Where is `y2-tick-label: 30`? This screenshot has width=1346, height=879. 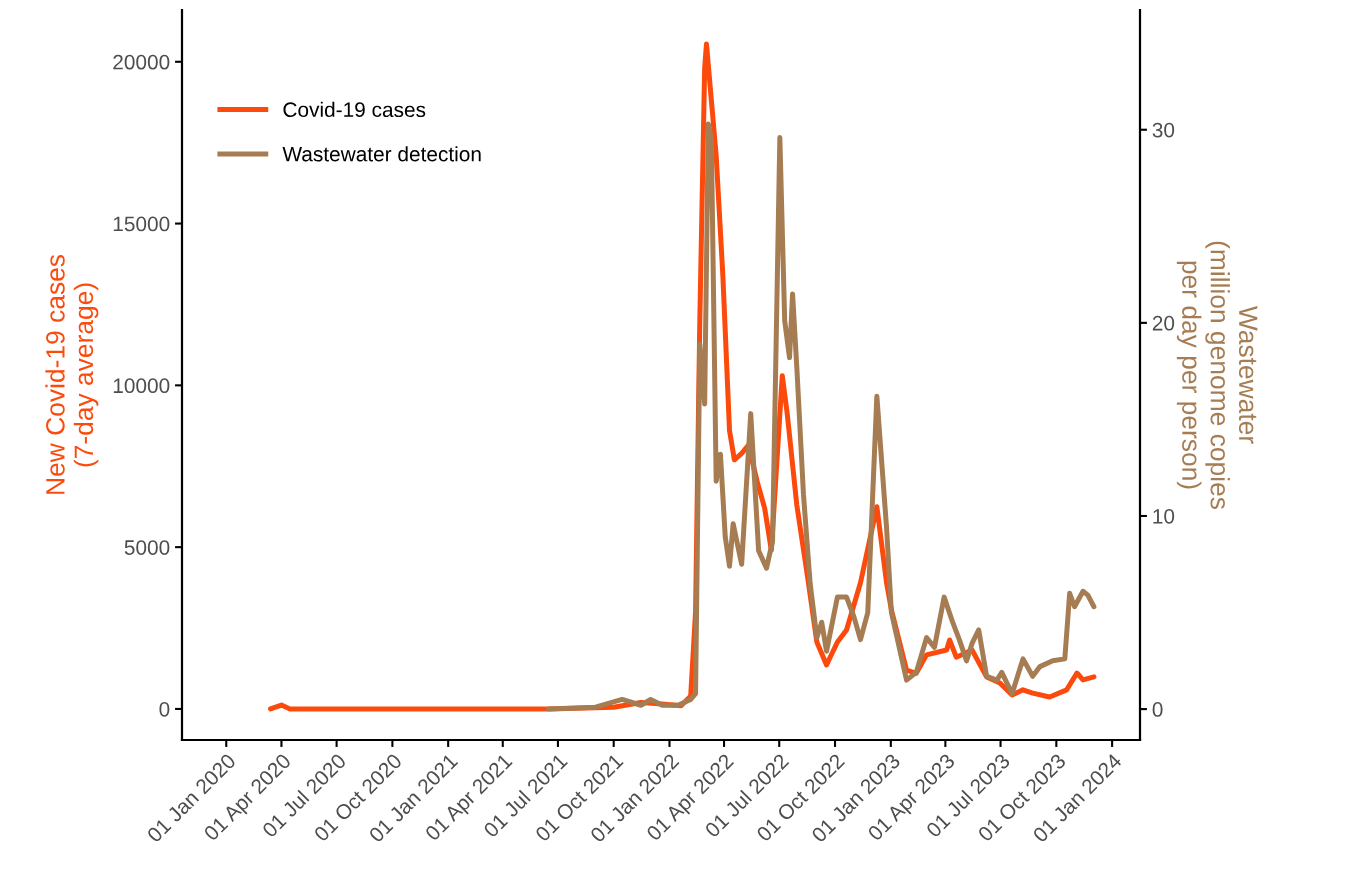 y2-tick-label: 30 is located at coordinates (1163, 130).